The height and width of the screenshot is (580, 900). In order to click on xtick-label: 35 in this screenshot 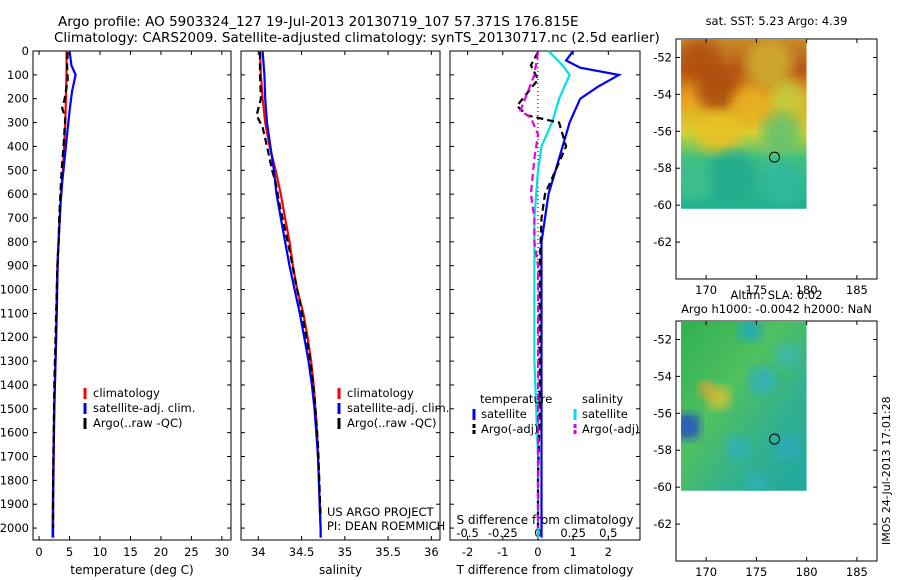, I will do `click(345, 552)`.